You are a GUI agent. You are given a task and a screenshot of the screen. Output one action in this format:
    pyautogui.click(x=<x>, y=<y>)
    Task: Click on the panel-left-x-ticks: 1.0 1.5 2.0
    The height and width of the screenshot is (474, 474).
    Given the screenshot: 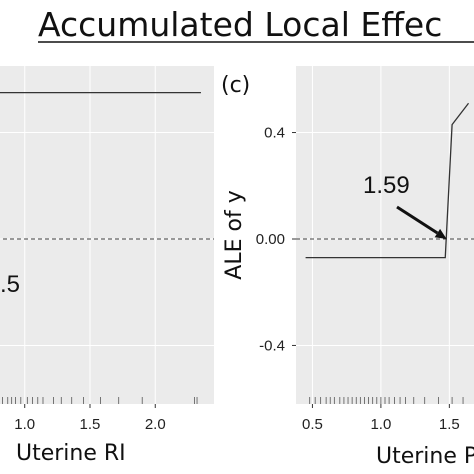 What is the action you would take?
    pyautogui.click(x=90, y=418)
    